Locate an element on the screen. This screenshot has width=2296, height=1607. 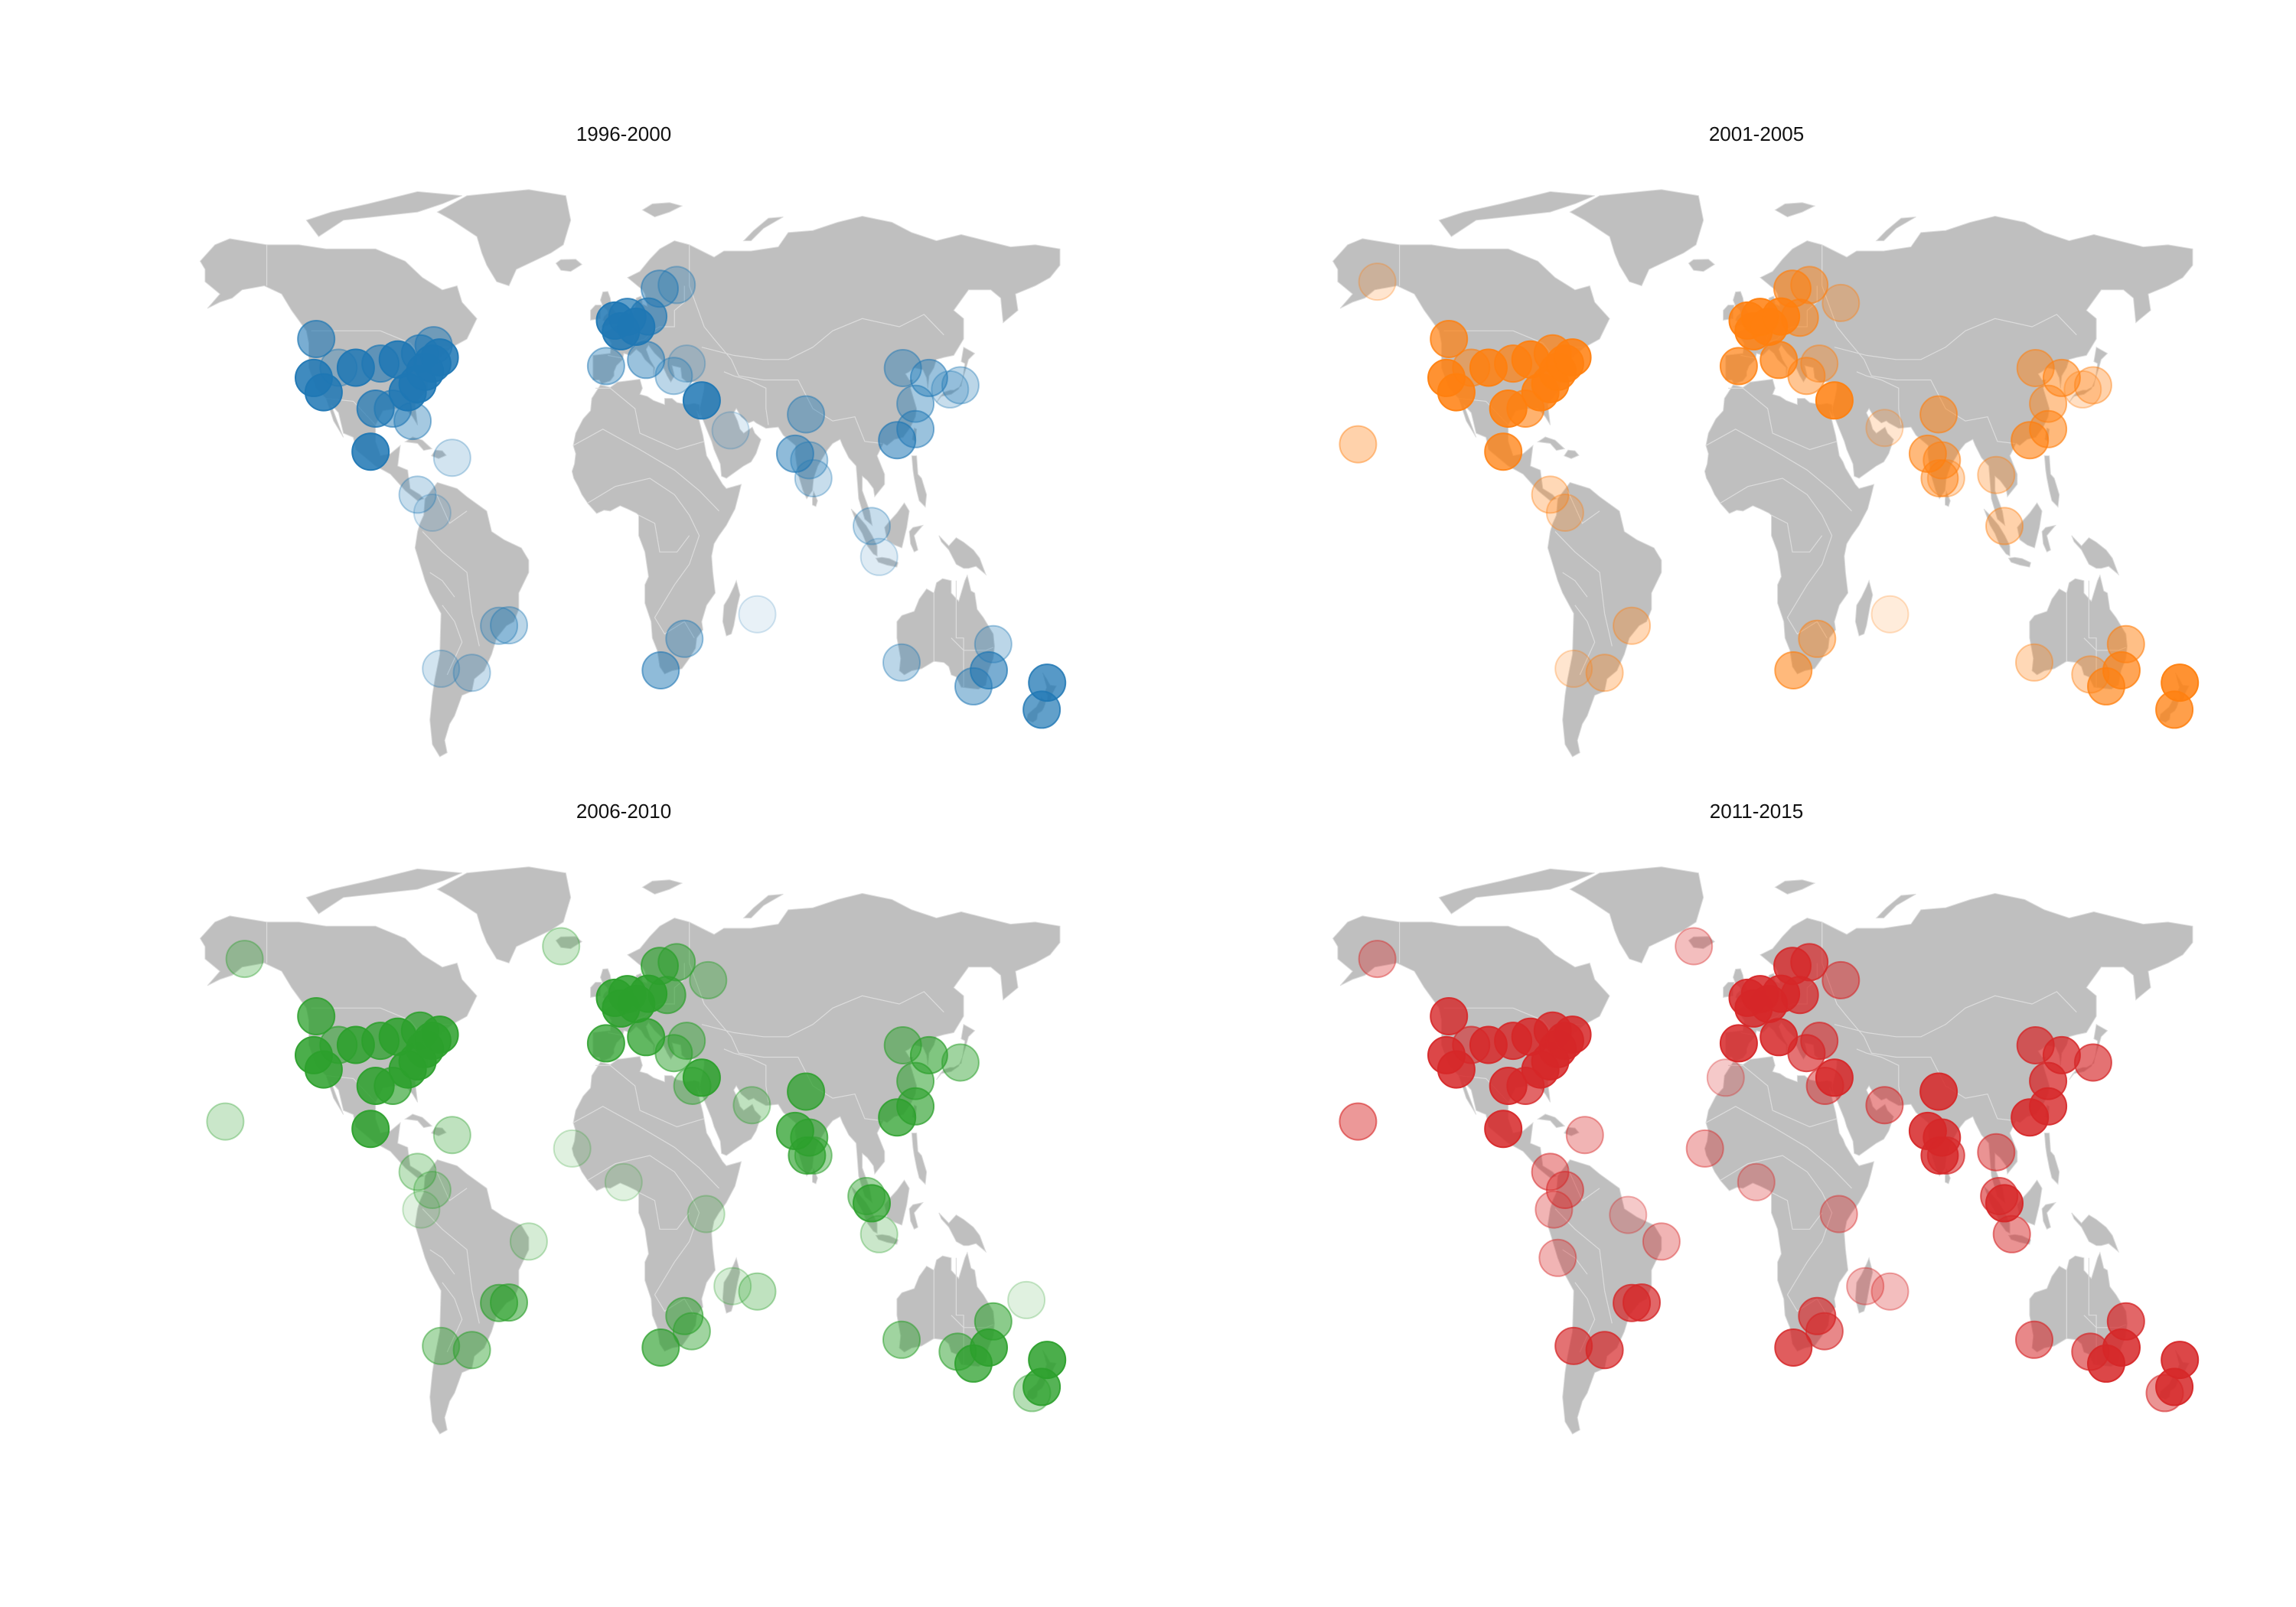
world-map is located at coordinates (633, 1150).